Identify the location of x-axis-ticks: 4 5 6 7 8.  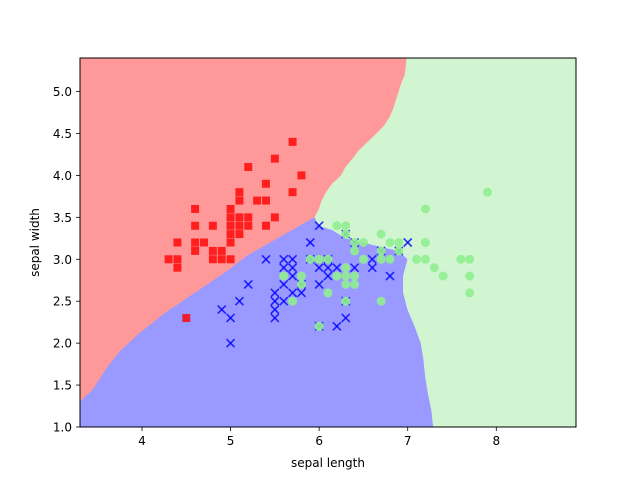
(319, 437).